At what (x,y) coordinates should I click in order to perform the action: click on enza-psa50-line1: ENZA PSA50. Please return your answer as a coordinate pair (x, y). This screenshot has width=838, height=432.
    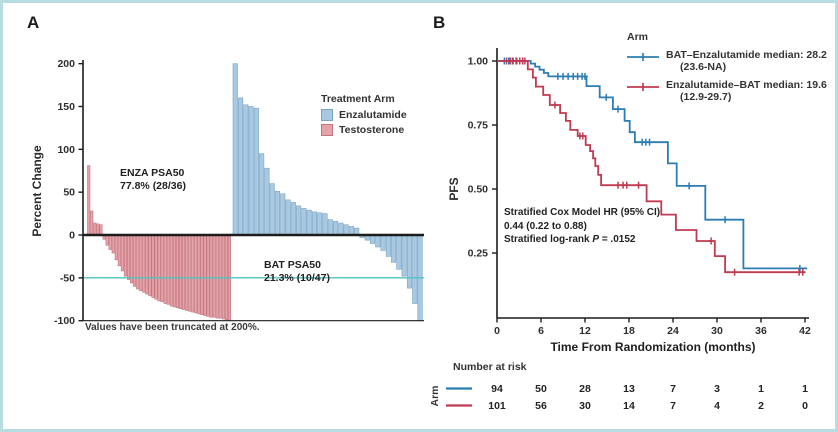
    Looking at the image, I should click on (152, 173).